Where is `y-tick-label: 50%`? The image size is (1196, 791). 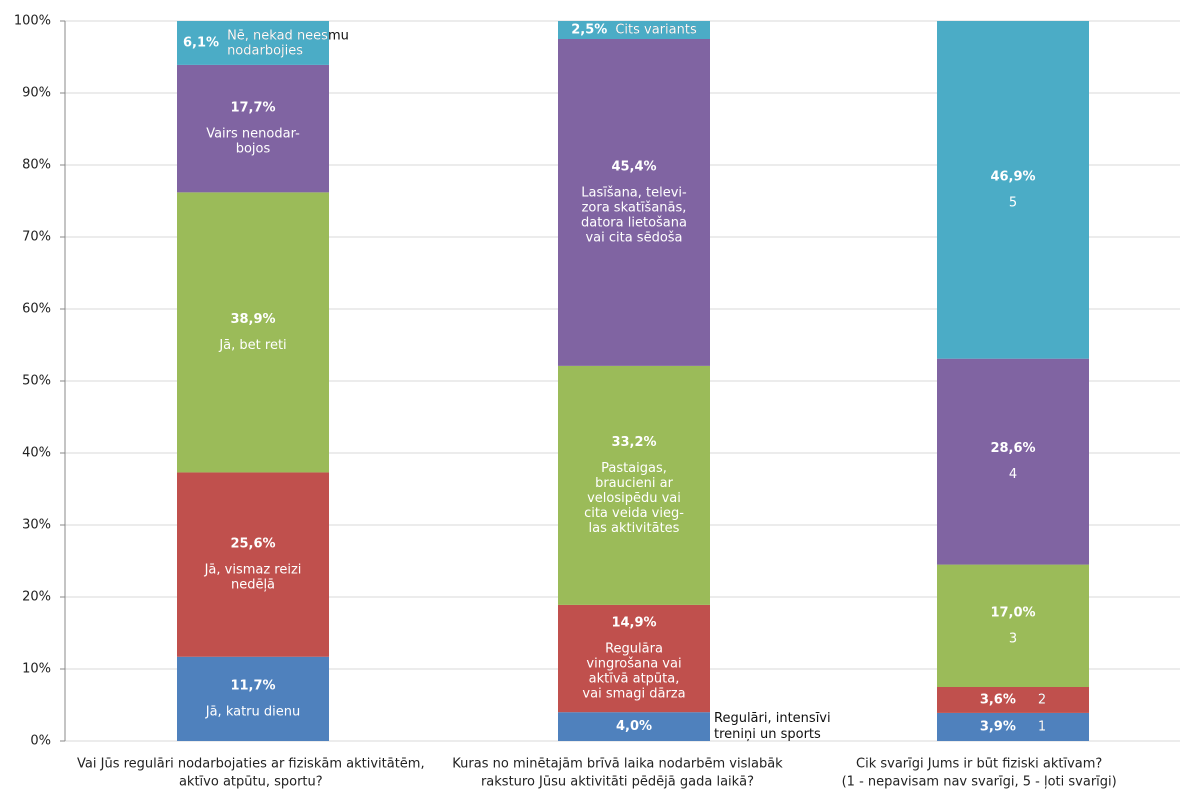 y-tick-label: 50% is located at coordinates (36, 381).